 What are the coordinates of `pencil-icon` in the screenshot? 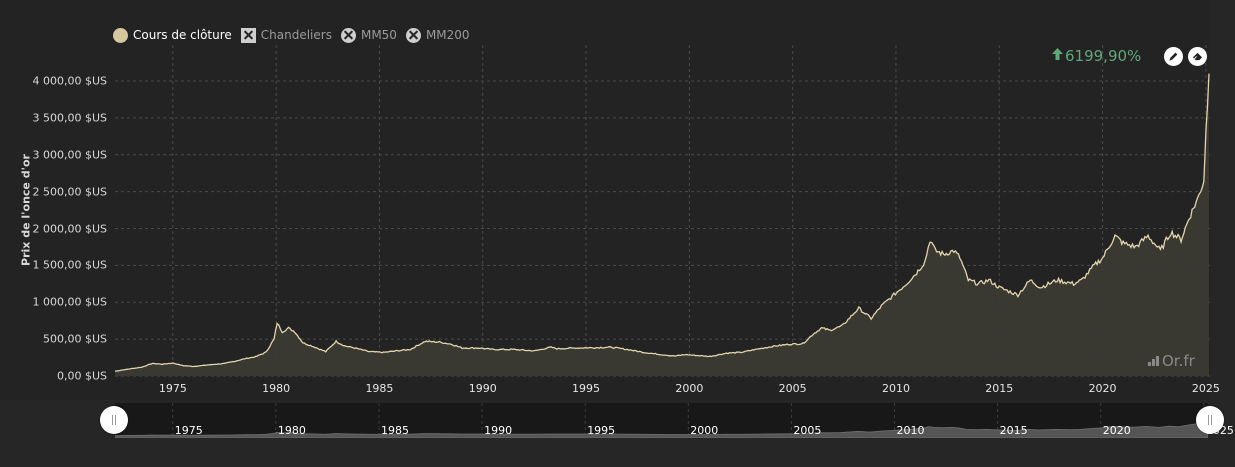 It's located at (1173, 56).